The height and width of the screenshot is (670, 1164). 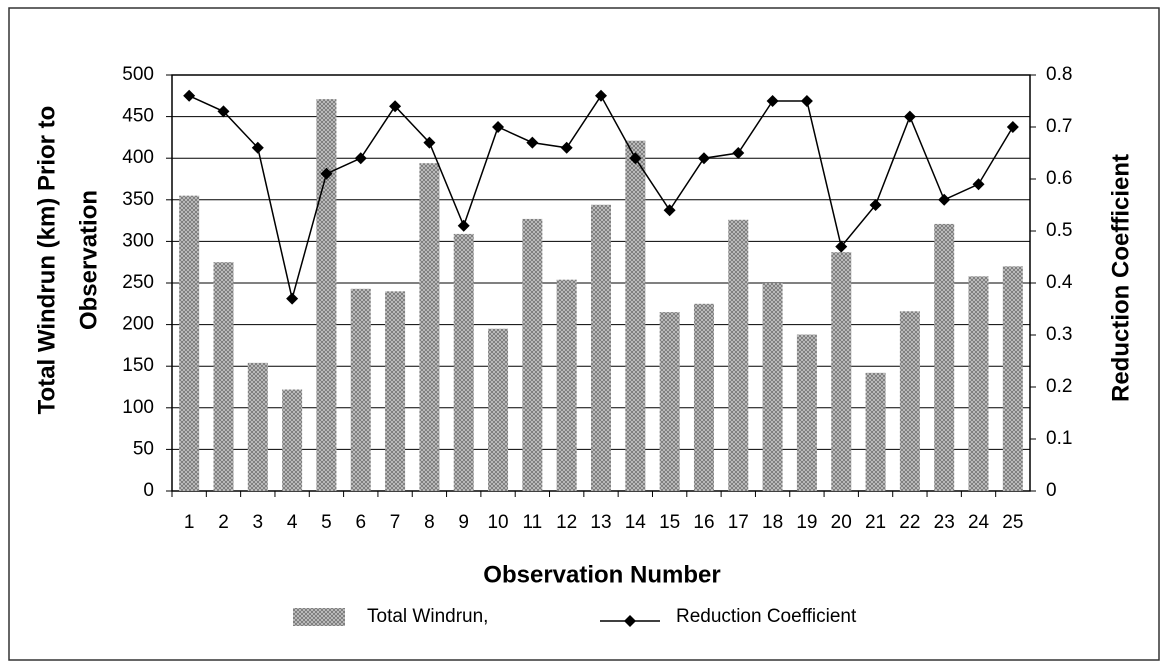 I want to click on x-tick-label: 15, so click(x=669, y=522).